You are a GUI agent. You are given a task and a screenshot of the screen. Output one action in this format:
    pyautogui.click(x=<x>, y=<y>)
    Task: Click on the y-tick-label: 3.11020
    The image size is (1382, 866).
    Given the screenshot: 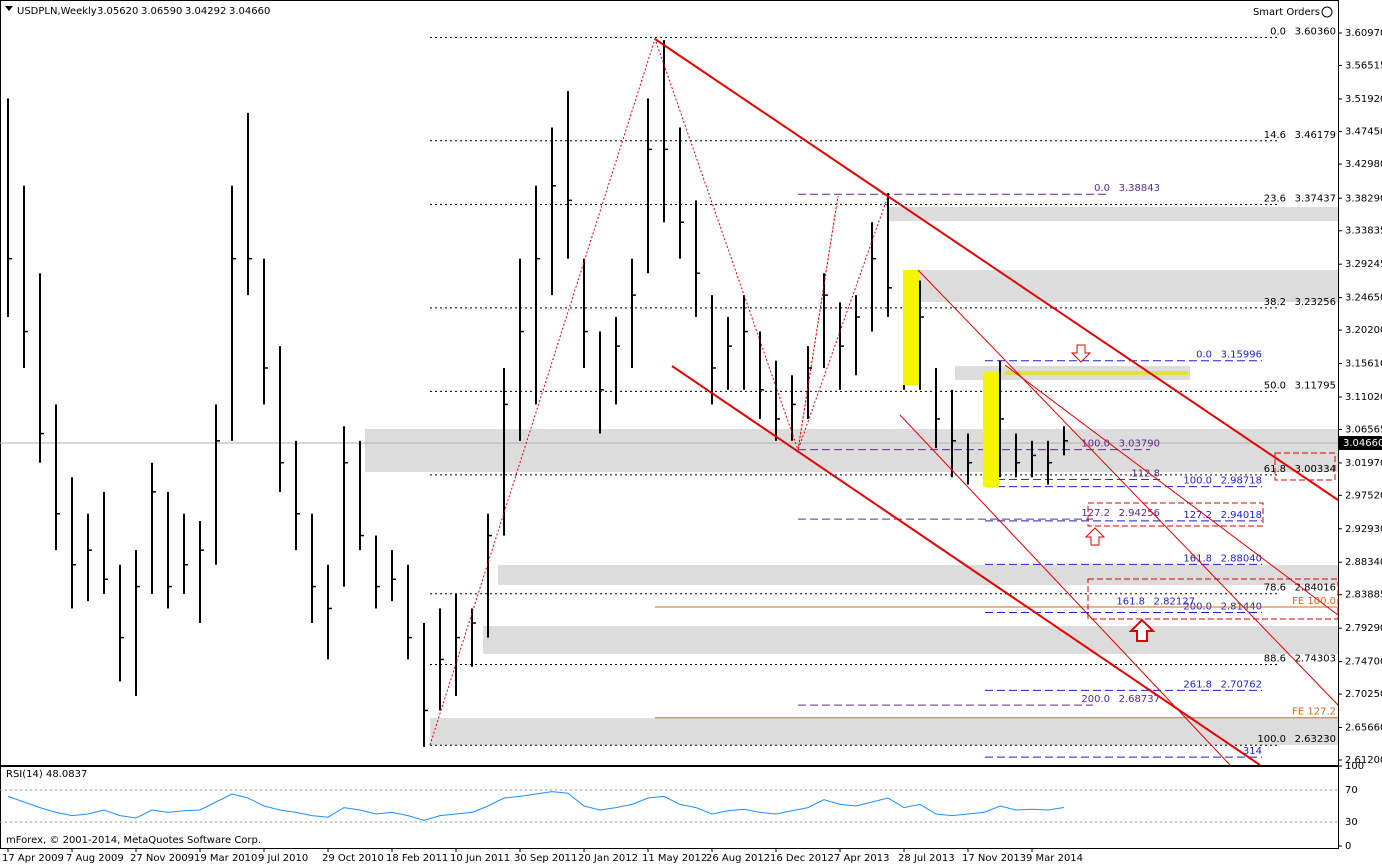 What is the action you would take?
    pyautogui.click(x=1363, y=397)
    